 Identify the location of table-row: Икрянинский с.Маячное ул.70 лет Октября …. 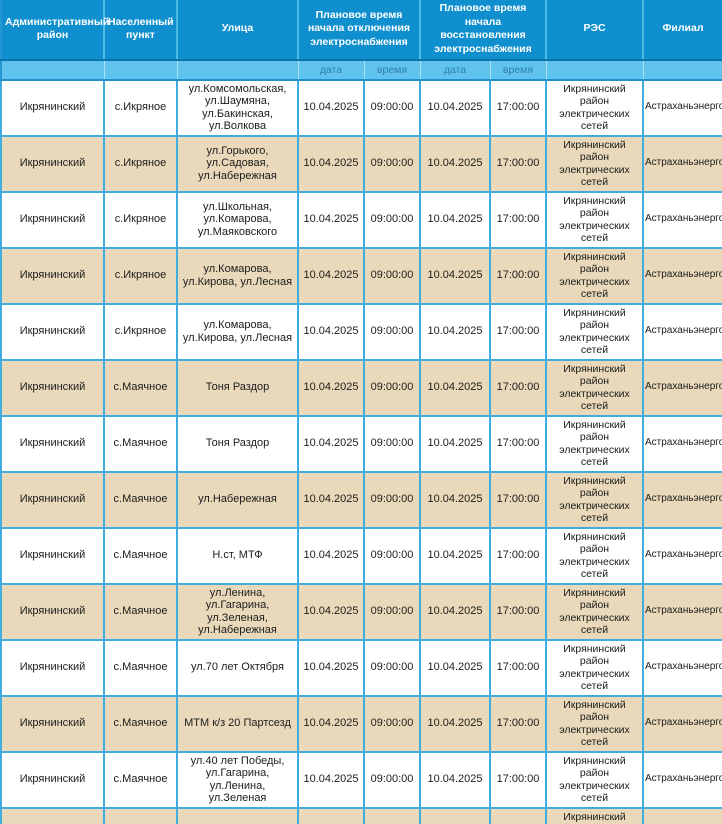
(361, 667).